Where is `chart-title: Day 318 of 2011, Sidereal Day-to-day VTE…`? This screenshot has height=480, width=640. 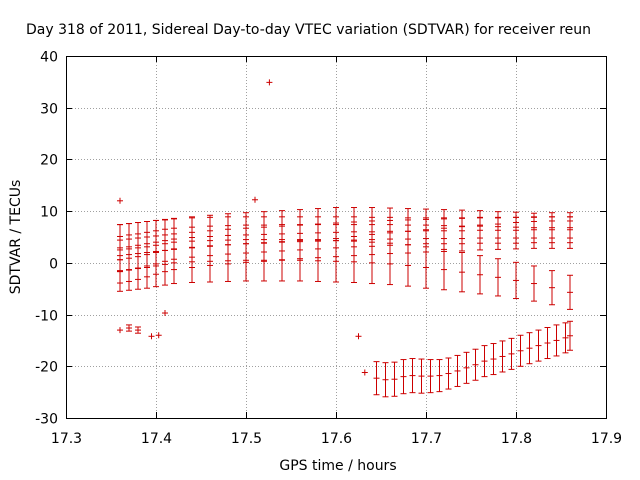
chart-title: Day 318 of 2011, Sidereal Day-to-day VTE… is located at coordinates (308, 30).